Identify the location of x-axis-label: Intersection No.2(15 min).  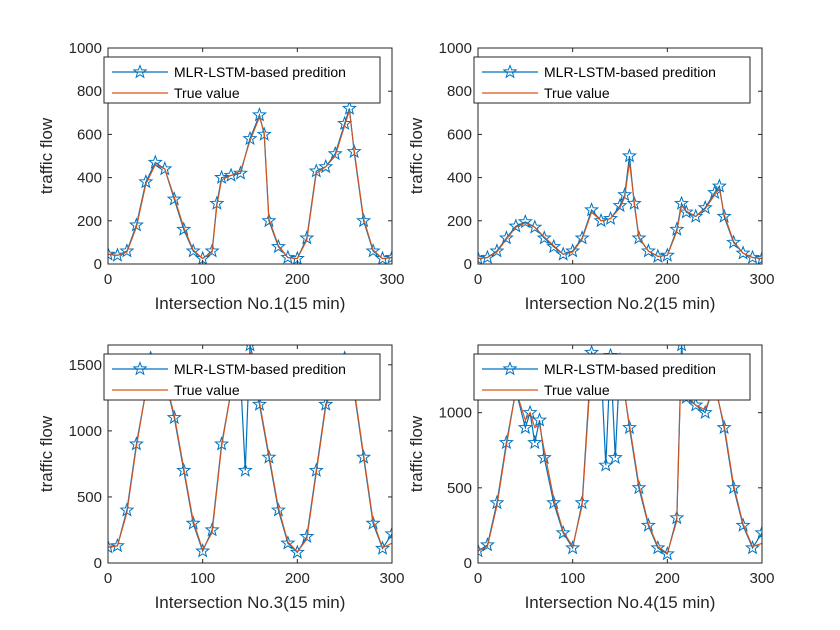
(620, 303).